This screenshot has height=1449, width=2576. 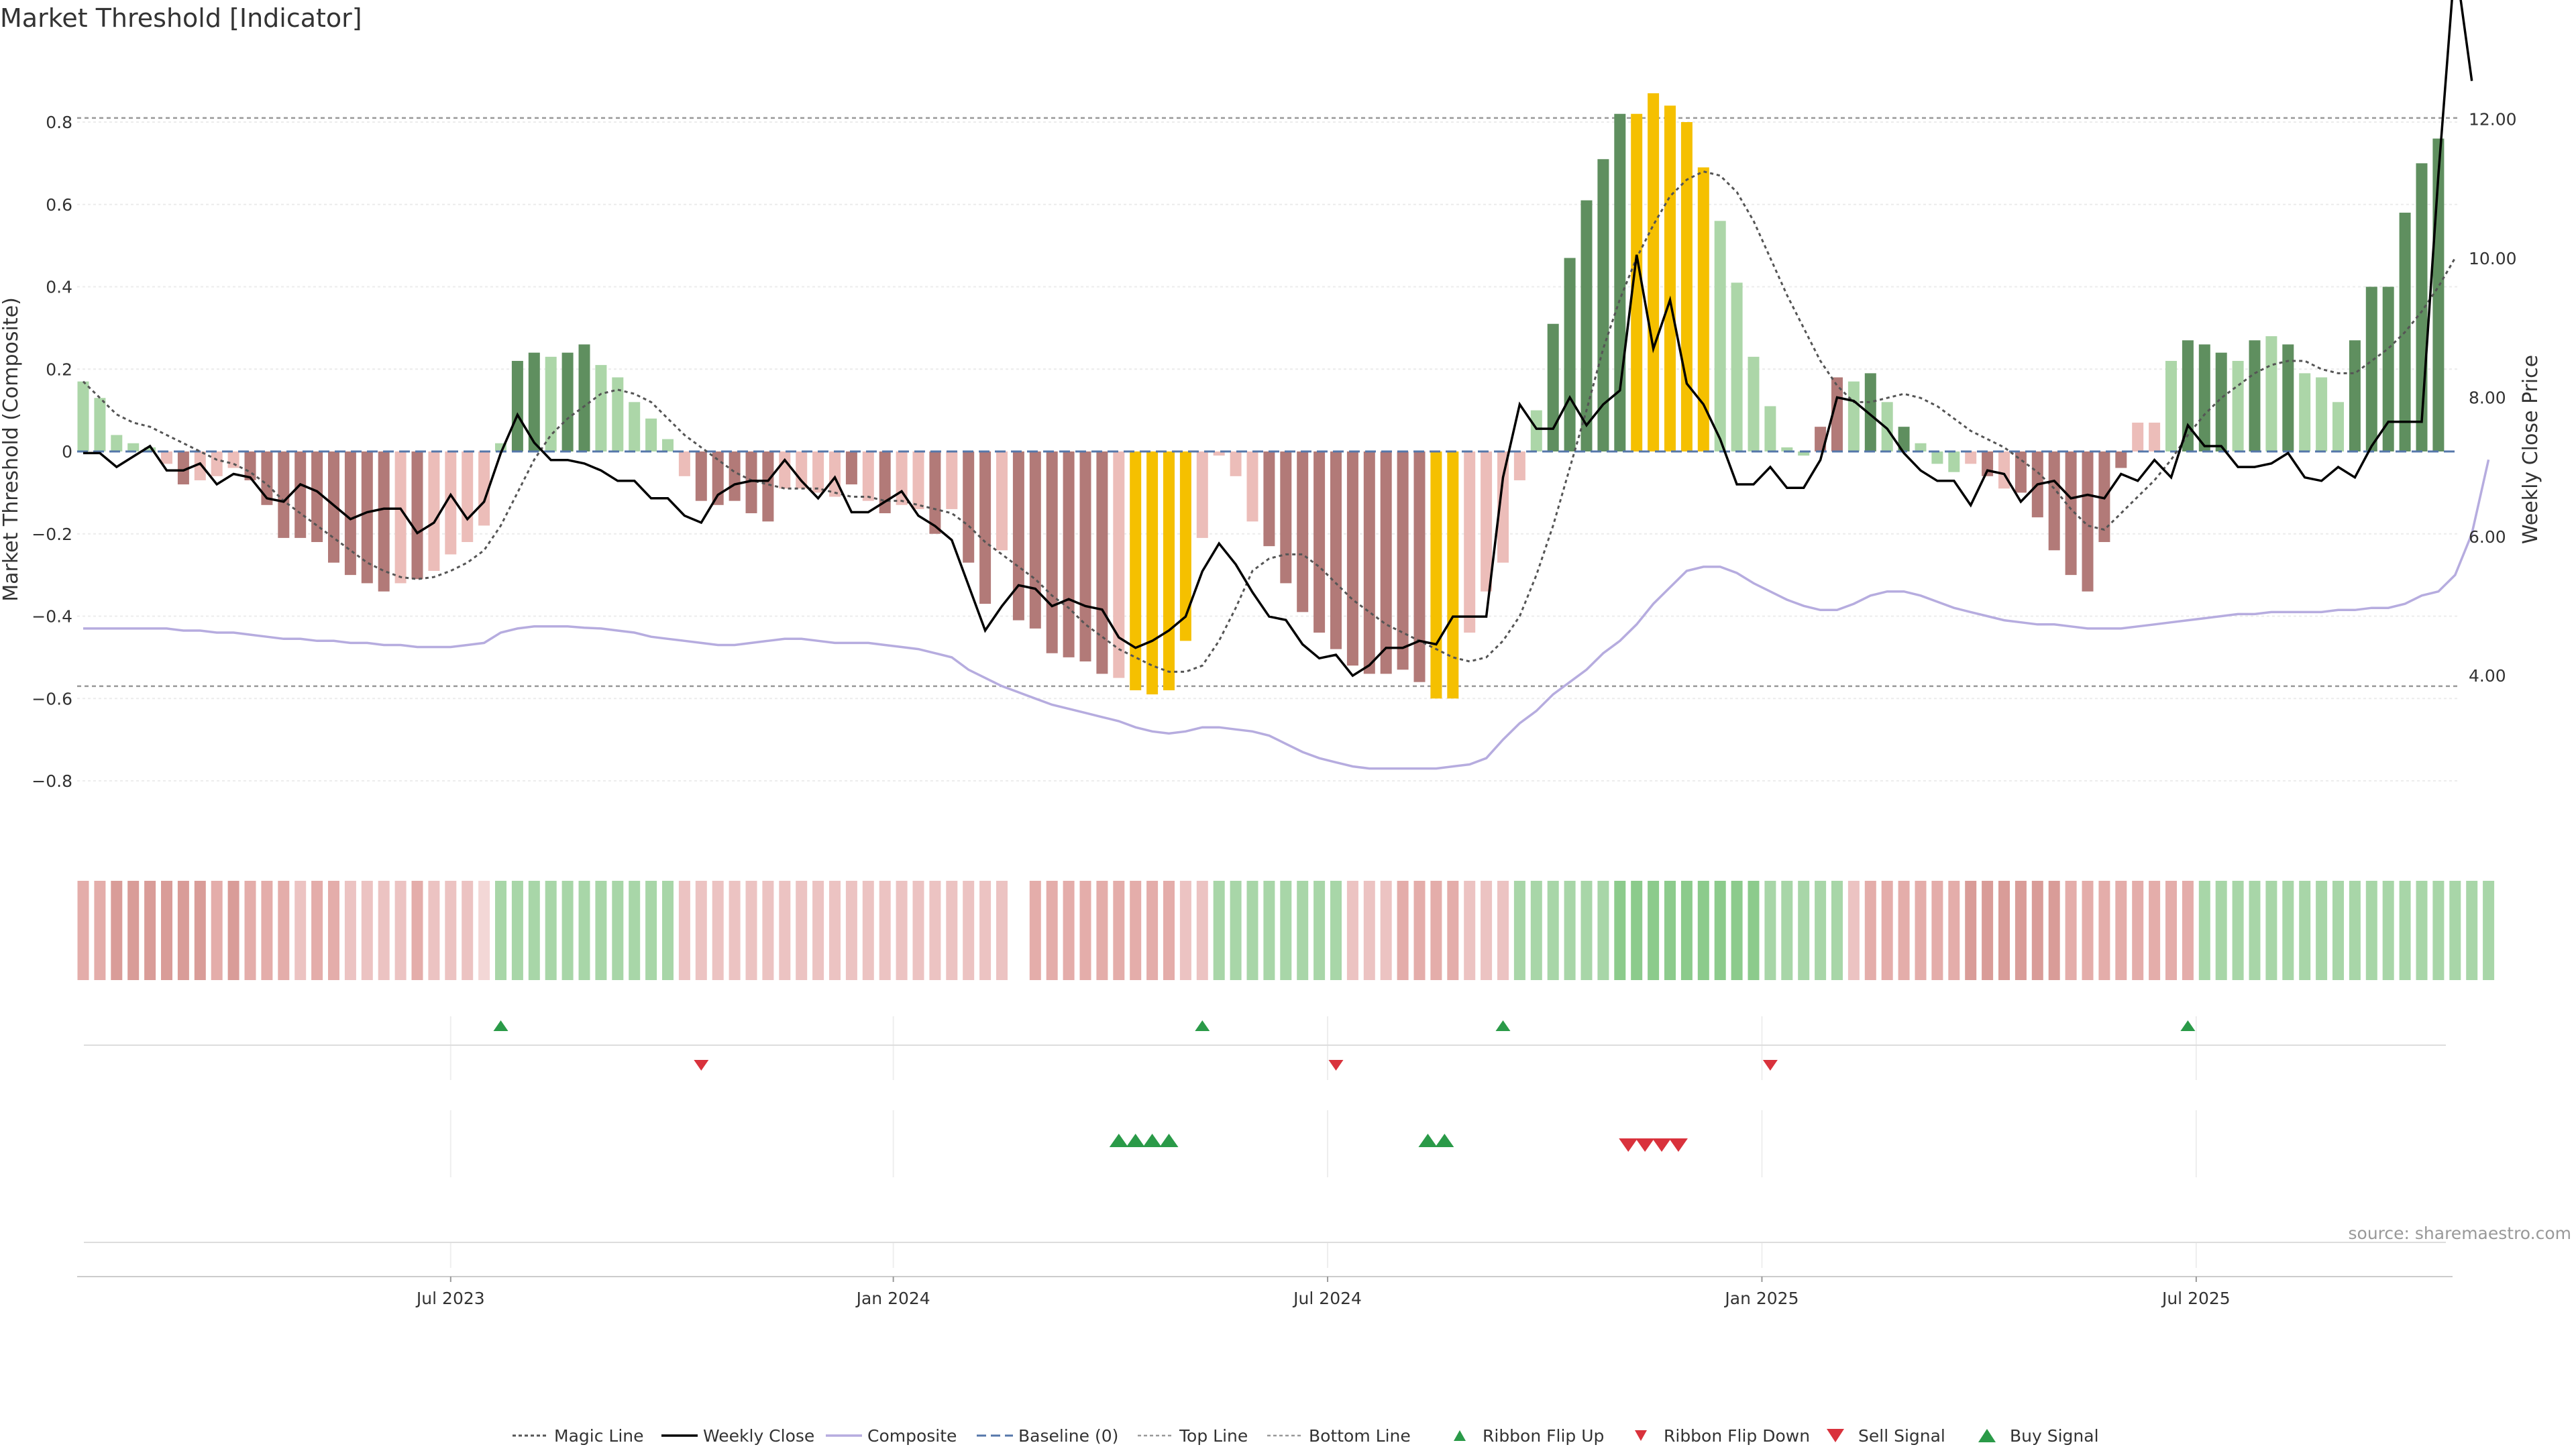 I want to click on legend-item: Top Line, so click(x=1193, y=1436).